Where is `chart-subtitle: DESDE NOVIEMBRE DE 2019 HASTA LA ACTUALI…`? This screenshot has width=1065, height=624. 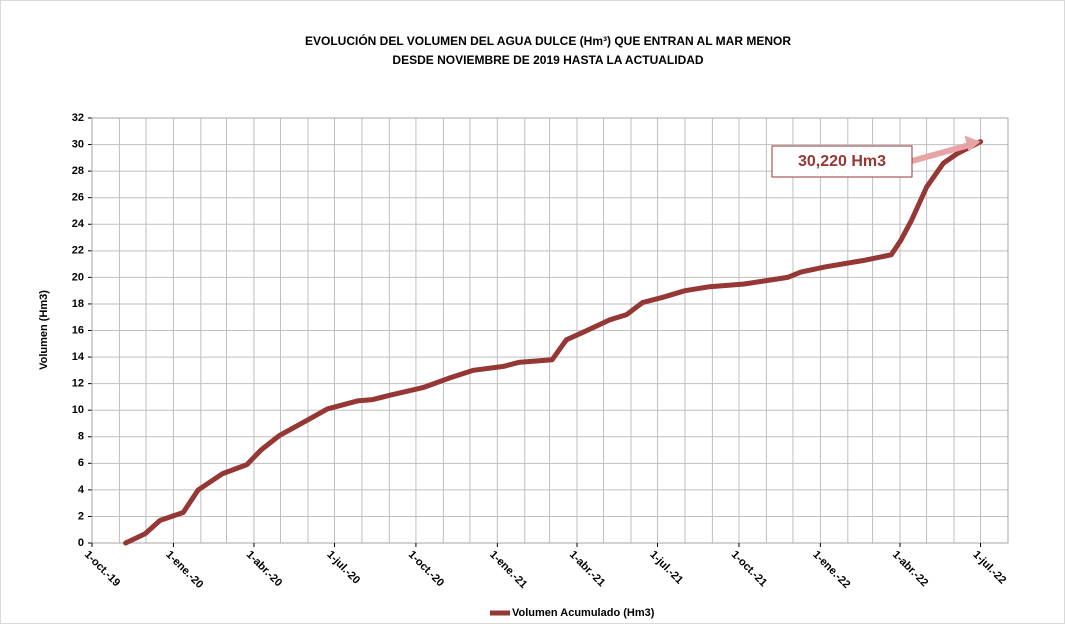 chart-subtitle: DESDE NOVIEMBRE DE 2019 HASTA LA ACTUALI… is located at coordinates (547, 60).